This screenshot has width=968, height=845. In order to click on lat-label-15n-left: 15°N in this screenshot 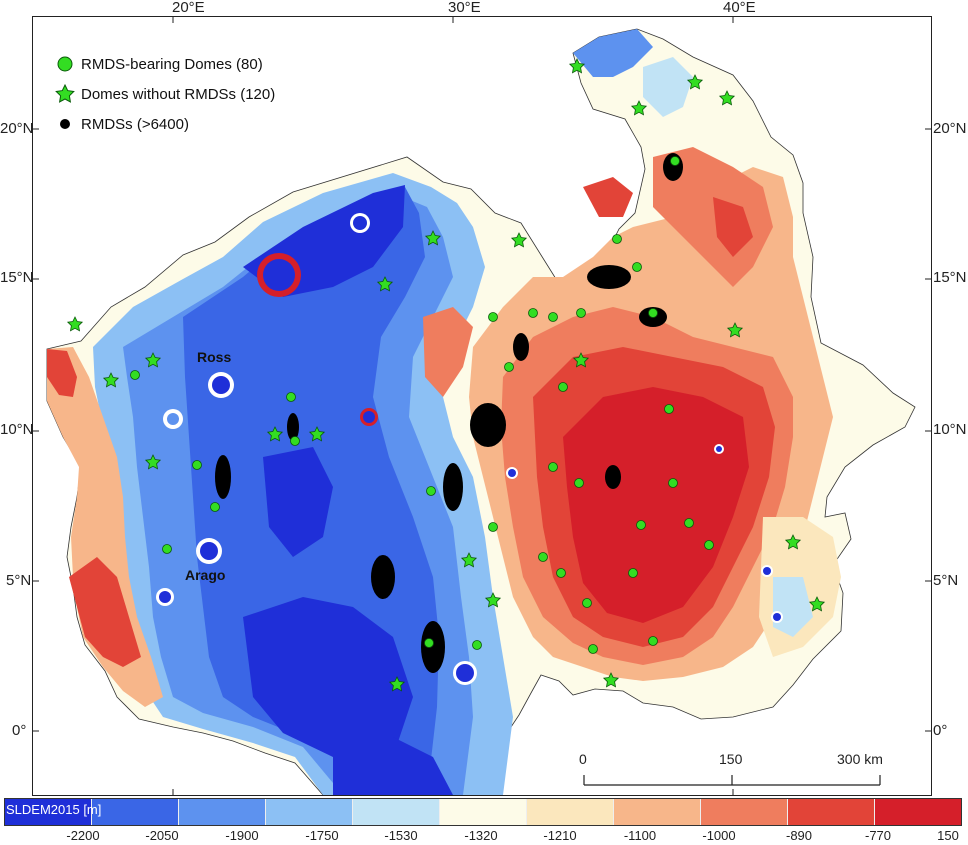, I will do `click(17, 277)`.